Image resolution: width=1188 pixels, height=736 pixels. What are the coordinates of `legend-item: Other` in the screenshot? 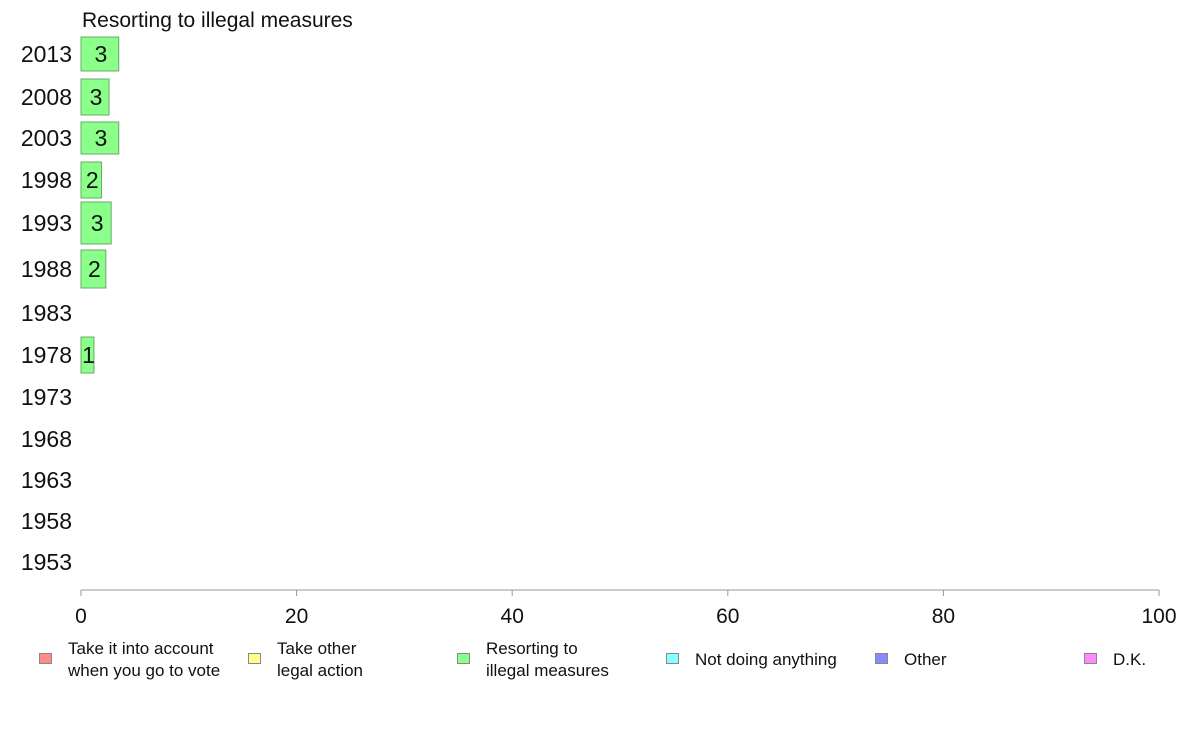 It's located at (911, 654).